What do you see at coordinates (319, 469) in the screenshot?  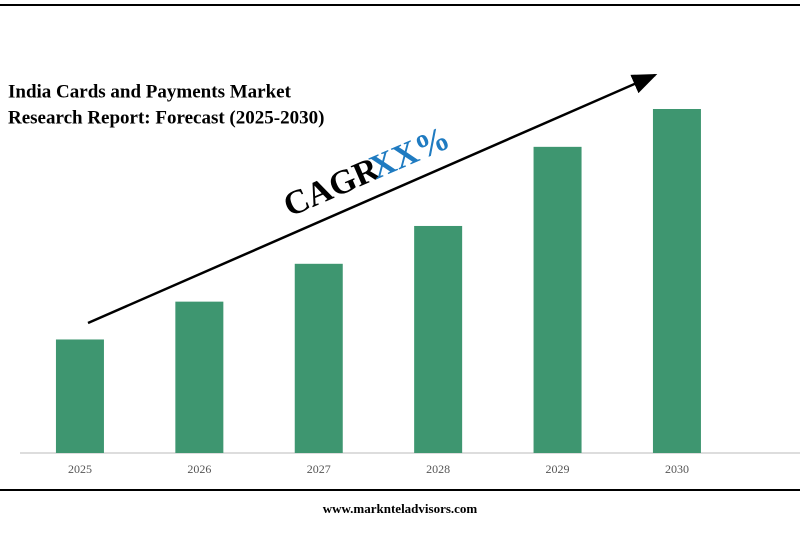 I see `x-tick-label: 2027` at bounding box center [319, 469].